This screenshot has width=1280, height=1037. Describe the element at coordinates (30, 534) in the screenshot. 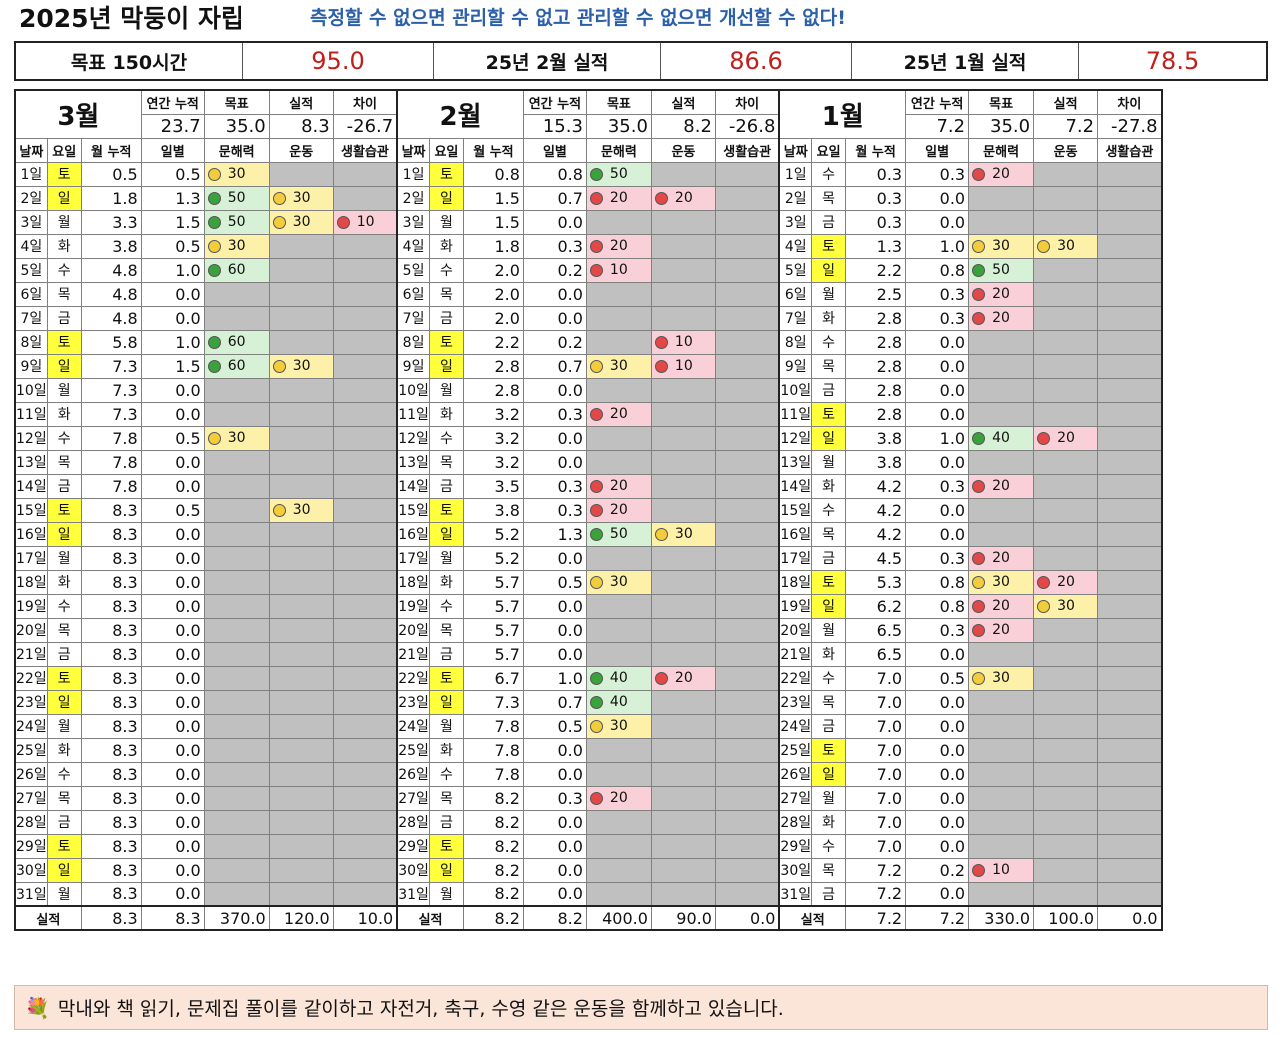

I see `day-label: 16일` at that location.